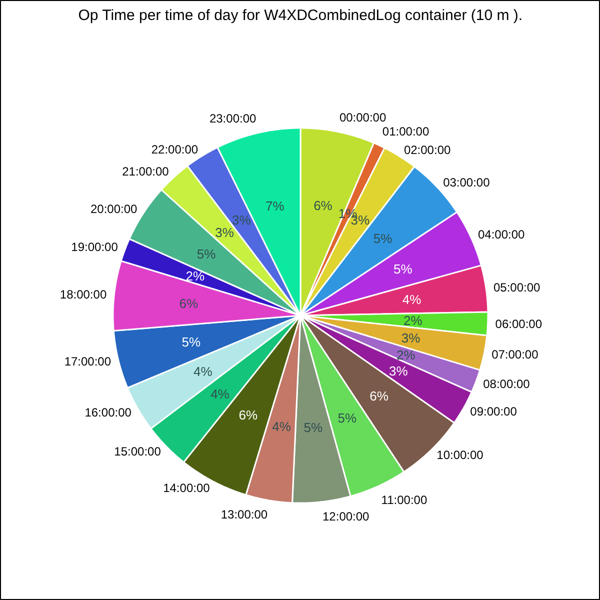 This screenshot has height=600, width=600. Describe the element at coordinates (186, 488) in the screenshot. I see `slice-label: 14:00:00` at that location.